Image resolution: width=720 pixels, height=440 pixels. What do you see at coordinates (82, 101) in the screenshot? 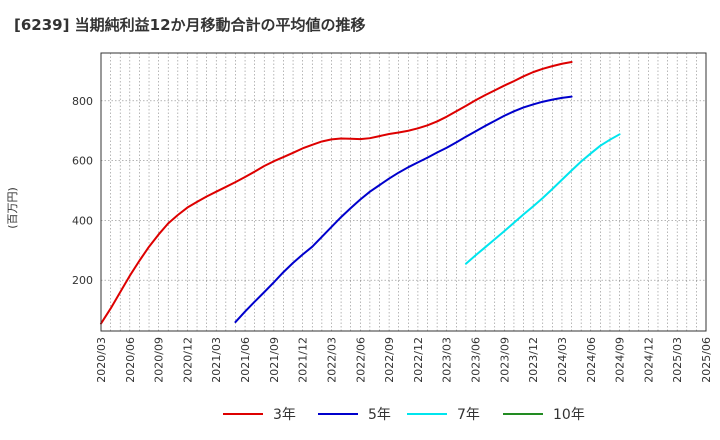
I see `y-tick-label: 800` at bounding box center [82, 101].